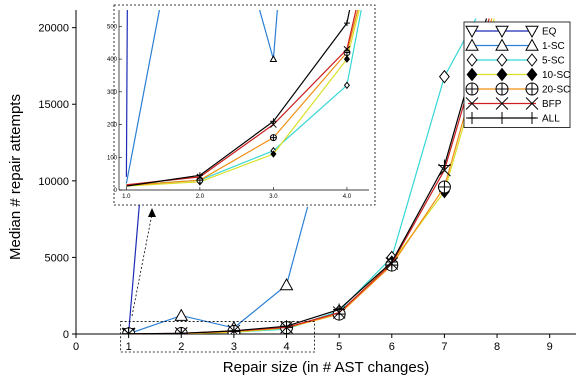 The image size is (577, 380). Describe the element at coordinates (513, 118) in the screenshot. I see `legend-item-all: ALL` at that location.